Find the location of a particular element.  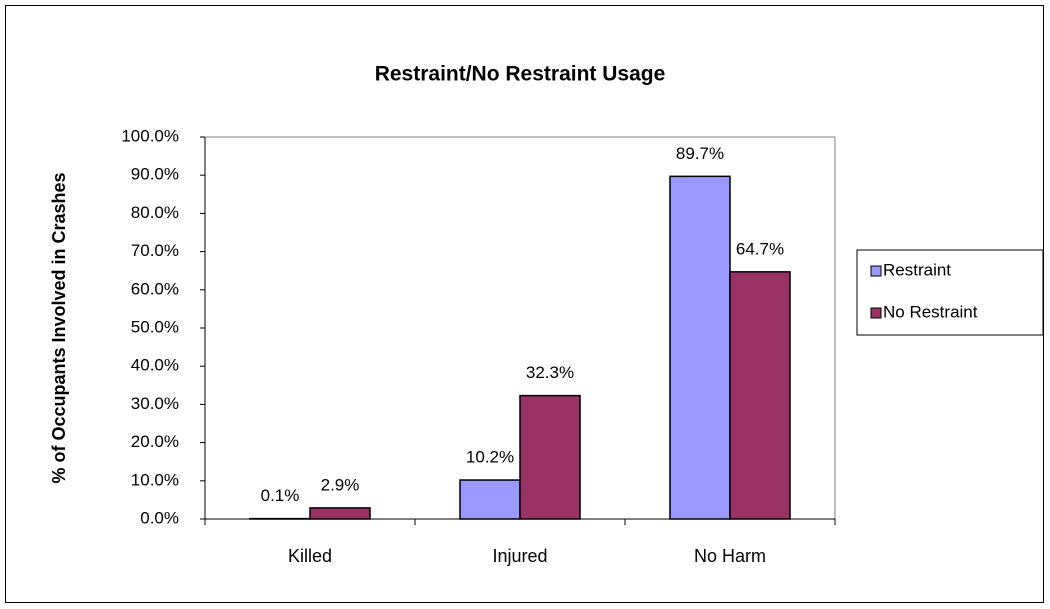

x-tick-label: Injured is located at coordinates (519, 556).